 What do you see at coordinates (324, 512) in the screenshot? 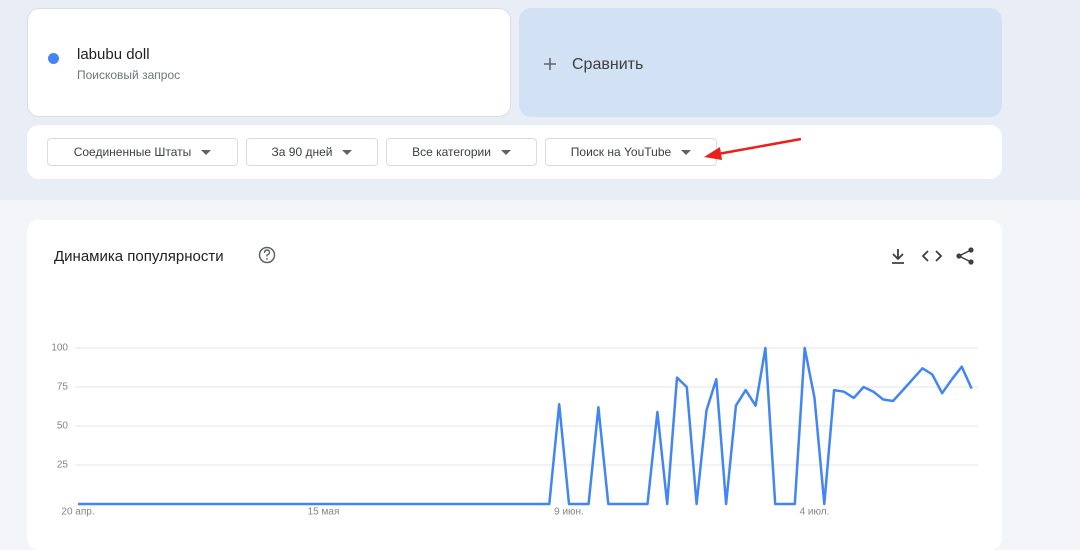
I see `x-tick-label: 15 мая` at bounding box center [324, 512].